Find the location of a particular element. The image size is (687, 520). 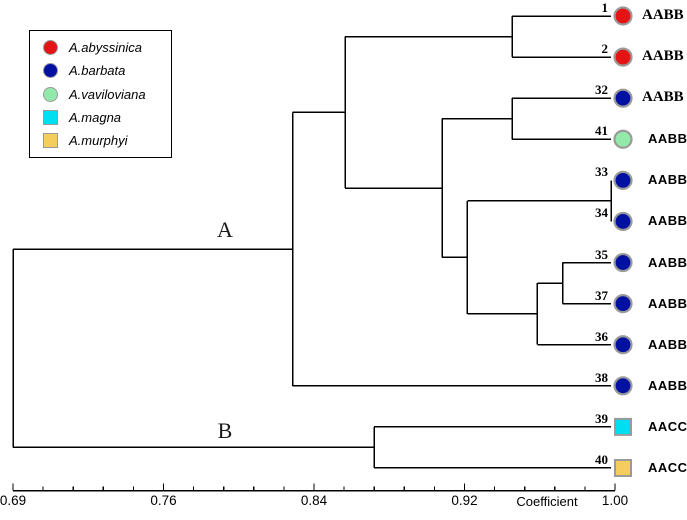

leaf-number: 35 is located at coordinates (601, 254).